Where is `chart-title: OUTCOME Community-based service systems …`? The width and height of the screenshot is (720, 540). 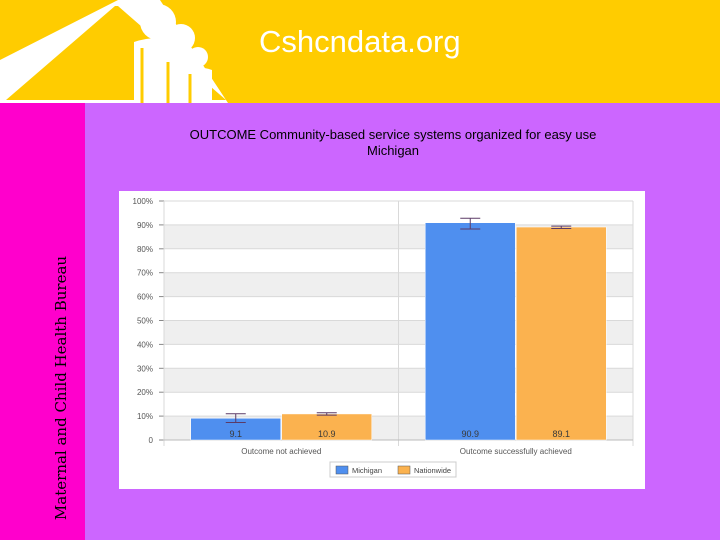 chart-title: OUTCOME Community-based service systems … is located at coordinates (393, 134).